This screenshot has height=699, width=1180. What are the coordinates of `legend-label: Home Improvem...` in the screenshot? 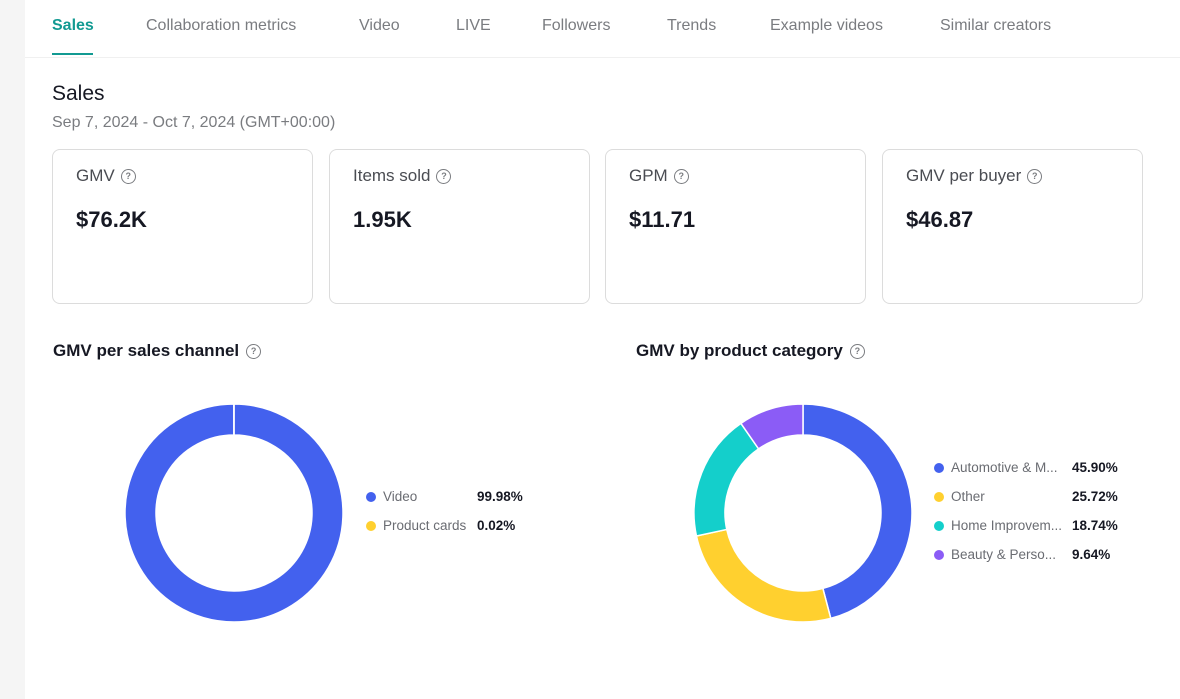 It's located at (1007, 525).